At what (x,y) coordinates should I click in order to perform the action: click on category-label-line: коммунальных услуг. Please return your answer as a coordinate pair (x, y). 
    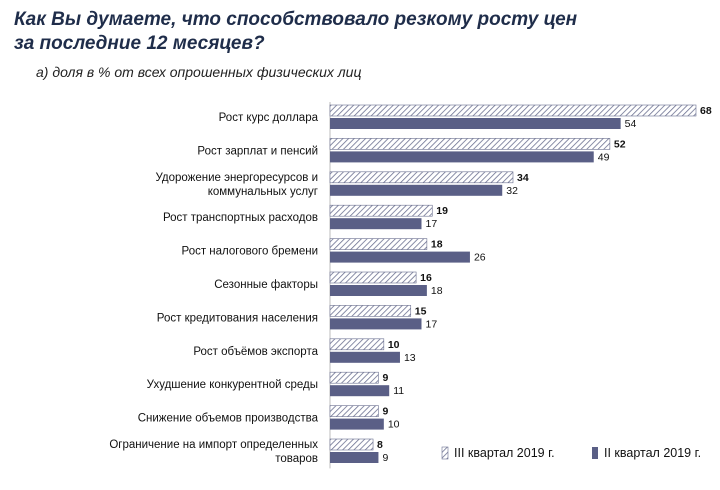
    Looking at the image, I should click on (263, 192).